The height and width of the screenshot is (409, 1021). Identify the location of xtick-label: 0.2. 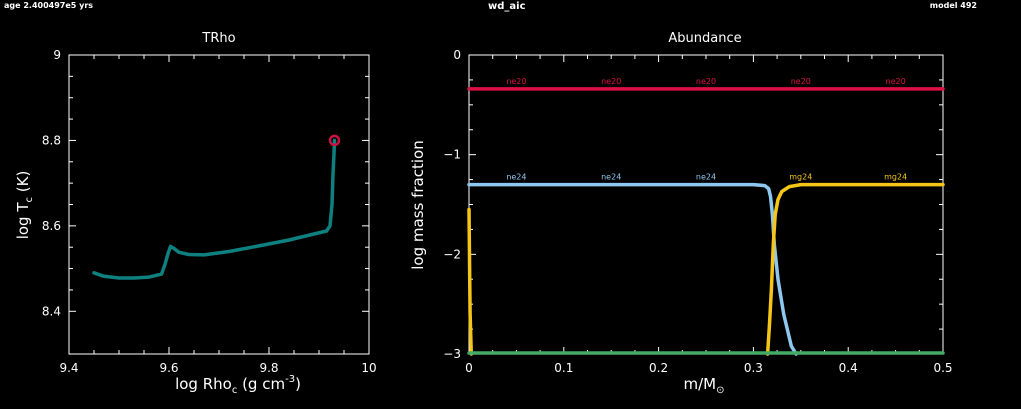
(658, 368).